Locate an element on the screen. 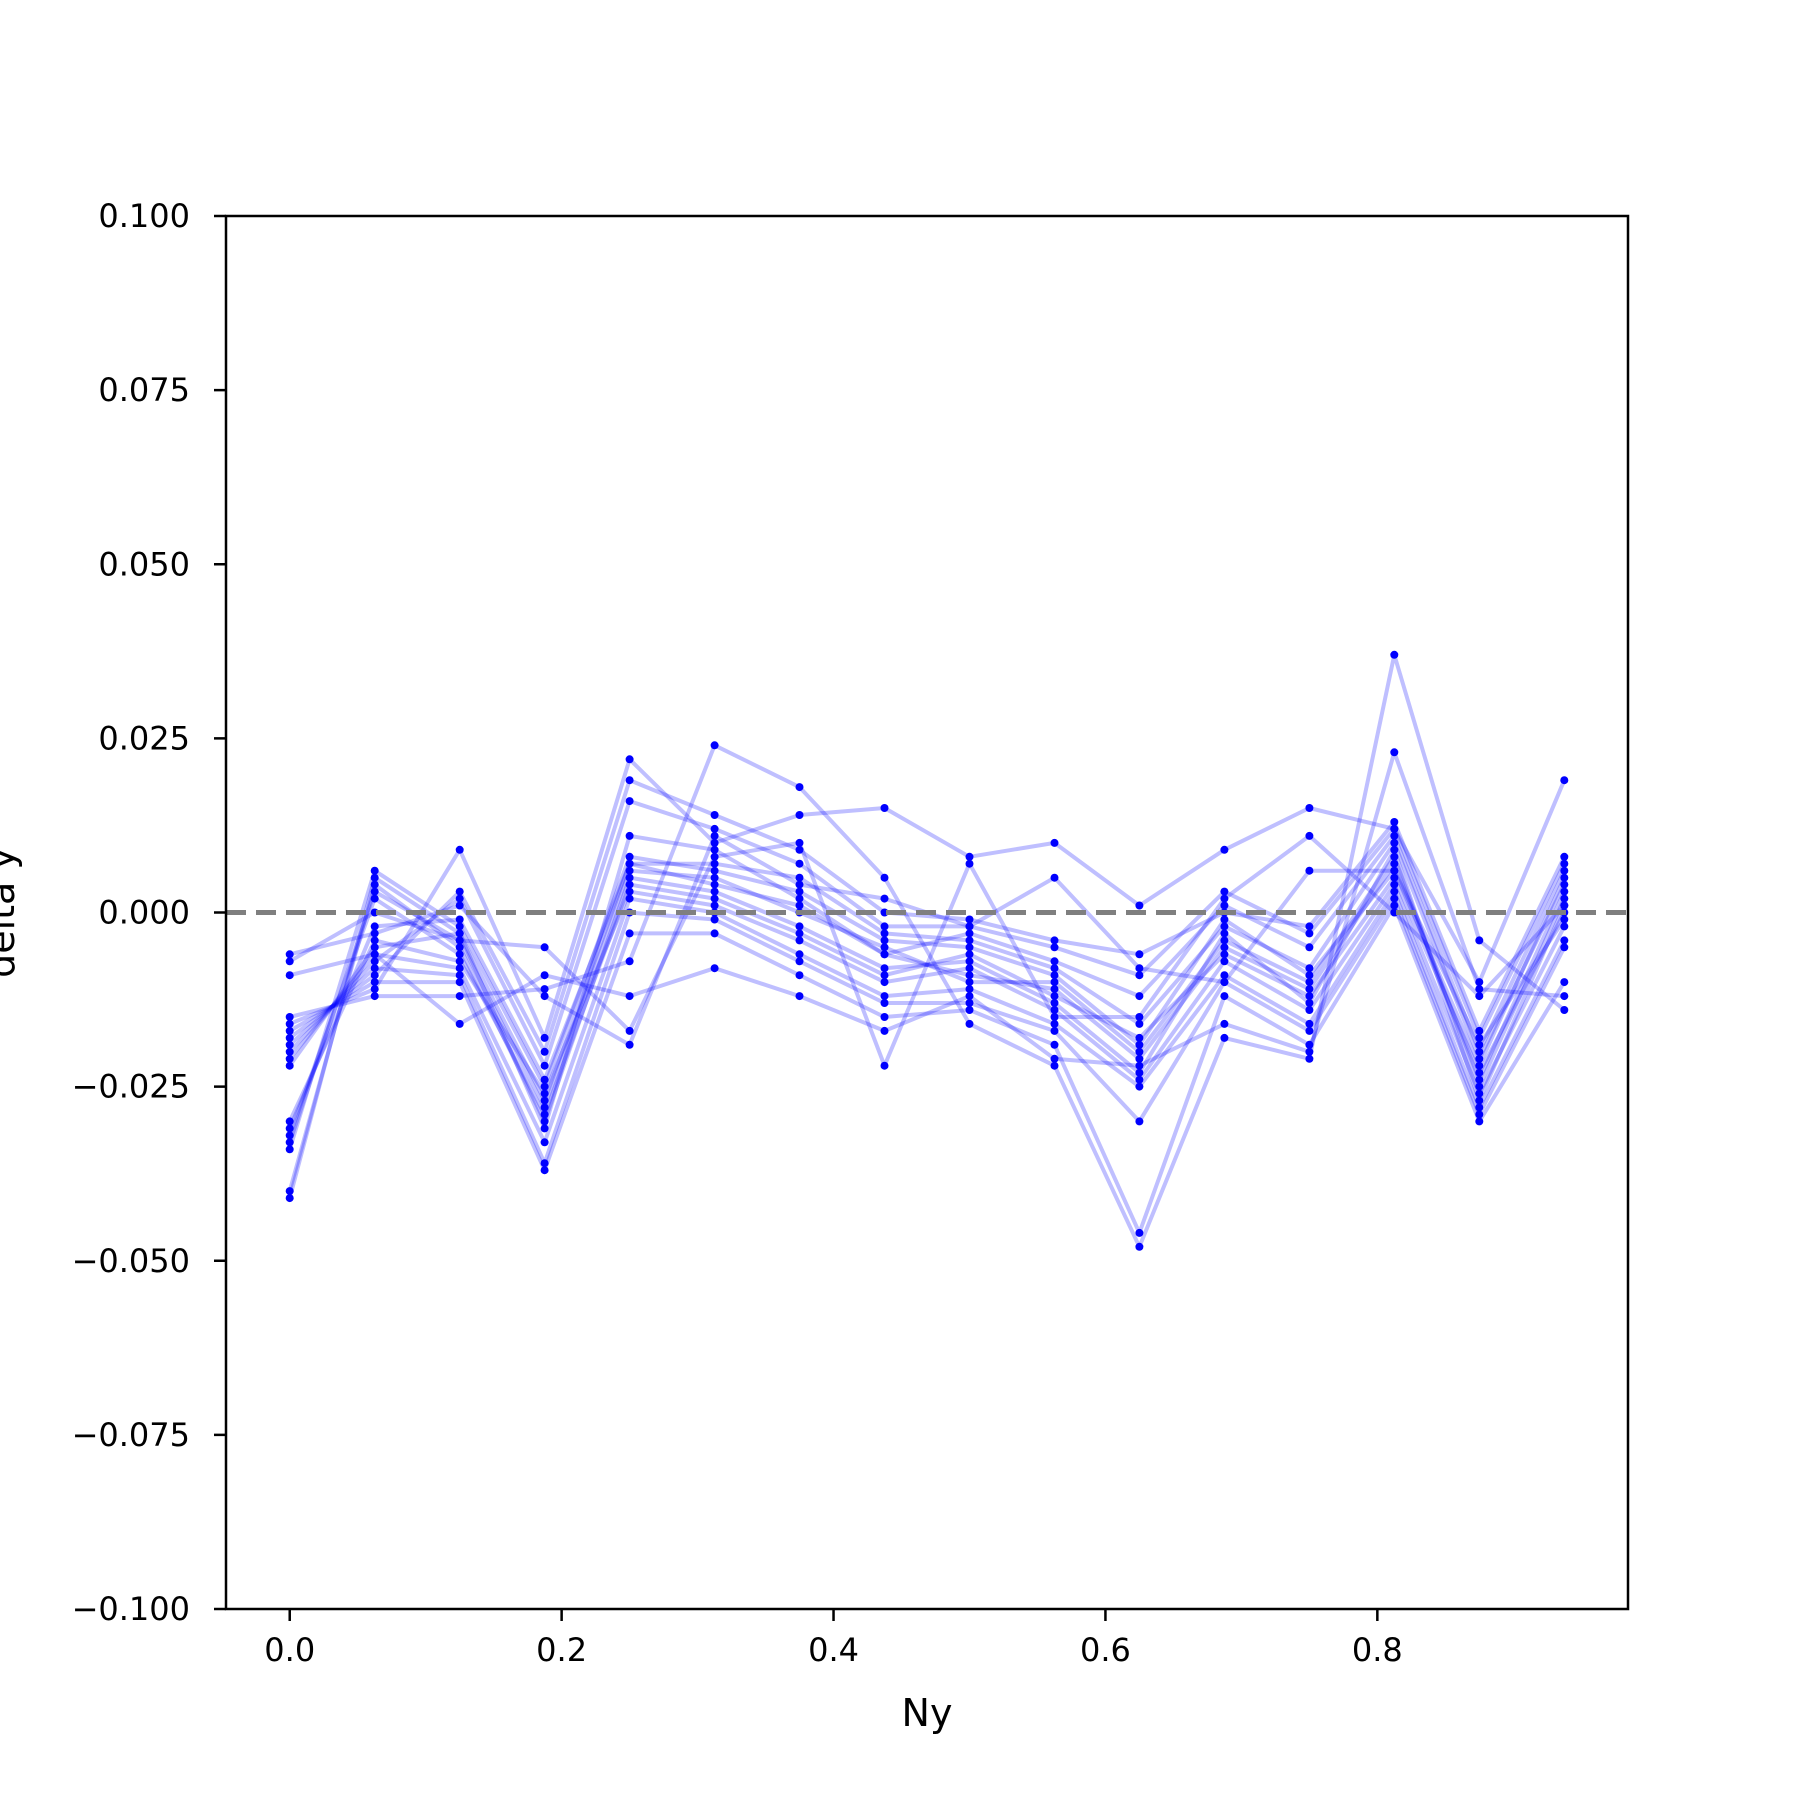 Image resolution: width=1800 pixels, height=1800 pixels. x-axis-label: Ny is located at coordinates (927, 1713).